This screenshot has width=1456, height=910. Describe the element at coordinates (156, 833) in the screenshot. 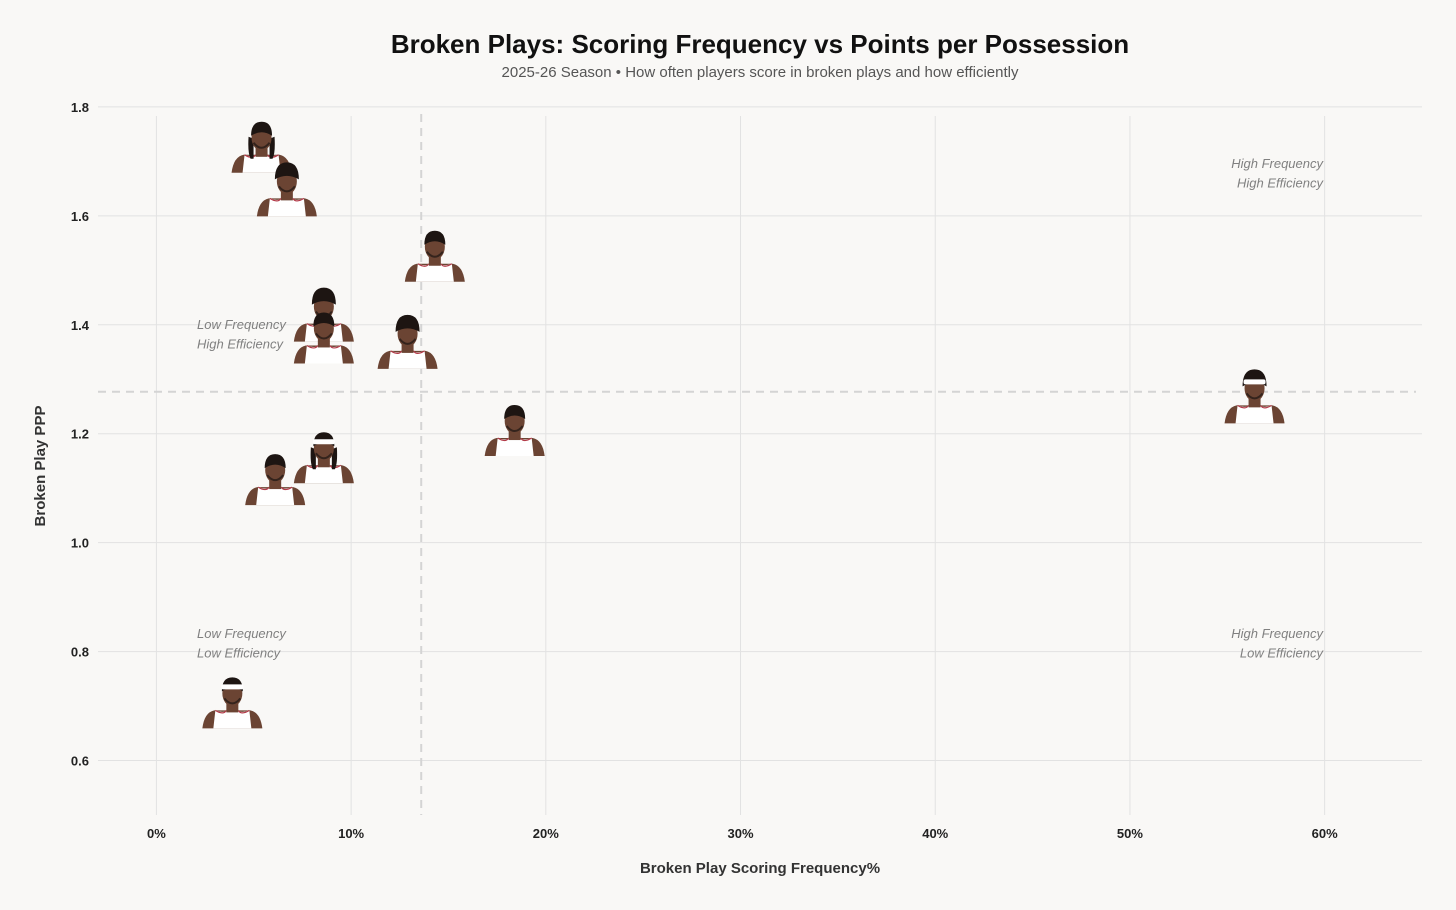

I see `x-tick-label: 0%` at that location.